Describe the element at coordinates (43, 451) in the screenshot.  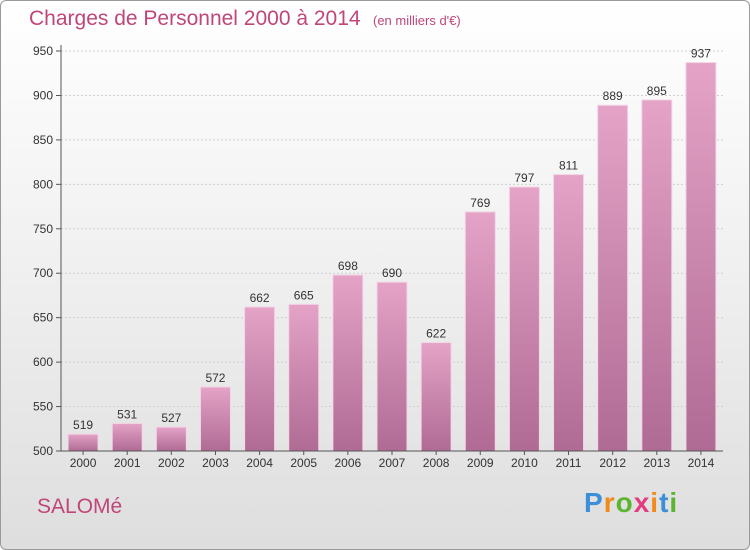
I see `y-tick-label: 500` at that location.